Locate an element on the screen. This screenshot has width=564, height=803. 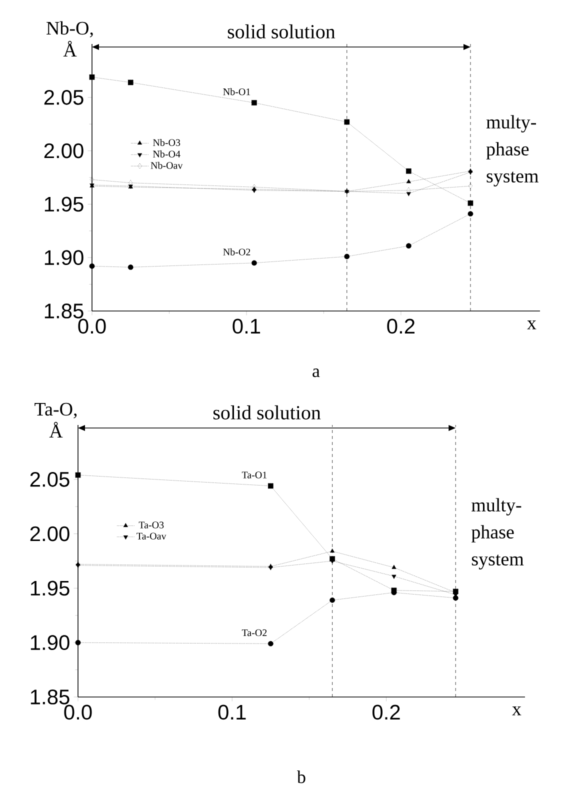
legend-label: Ta-O3 is located at coordinates (151, 525).